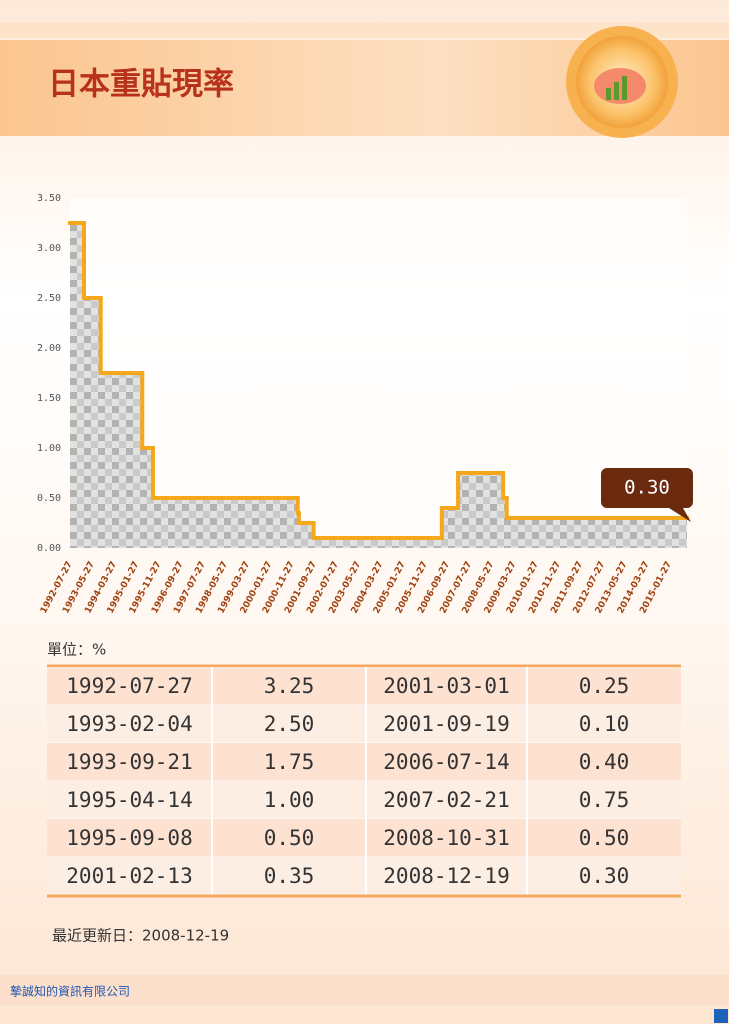 The width and height of the screenshot is (729, 1024). What do you see at coordinates (129, 876) in the screenshot?
I see `table-cell: 2001-02-13` at bounding box center [129, 876].